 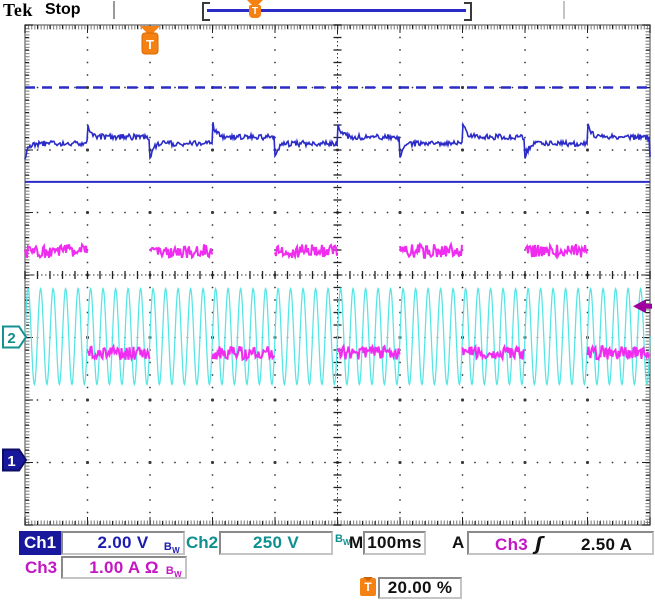 I want to click on topbar-divider-right, so click(x=564, y=10).